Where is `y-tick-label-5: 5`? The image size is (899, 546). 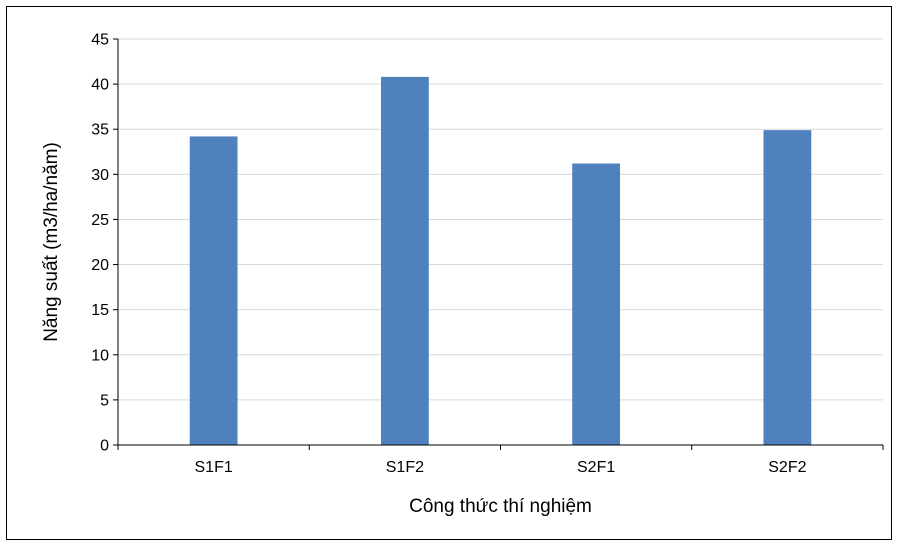
y-tick-label-5: 5 is located at coordinates (104, 400).